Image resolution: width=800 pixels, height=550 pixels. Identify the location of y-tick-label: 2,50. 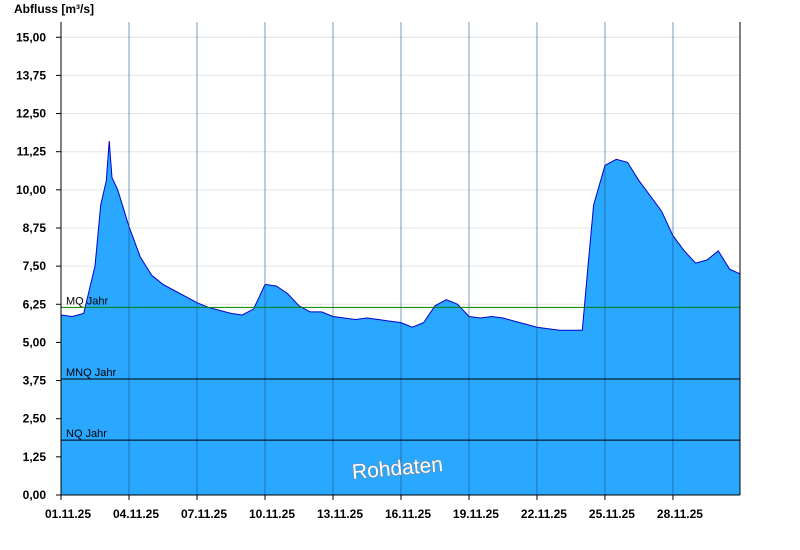
(35, 419).